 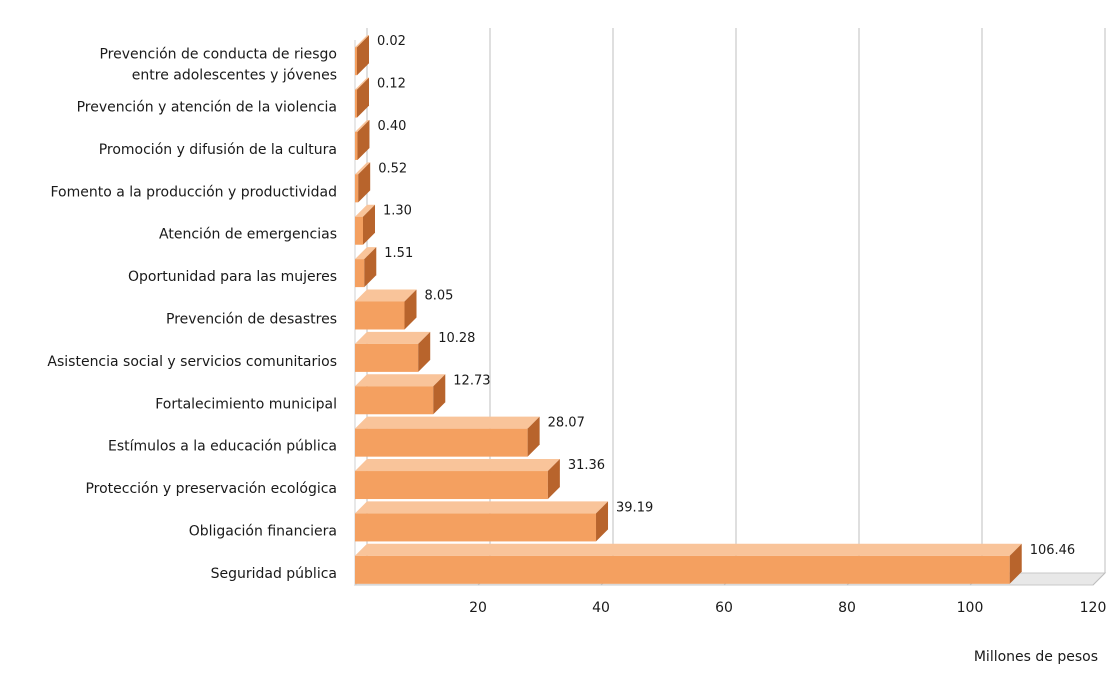 I want to click on category-label: Prevención de desastres, so click(x=251, y=320).